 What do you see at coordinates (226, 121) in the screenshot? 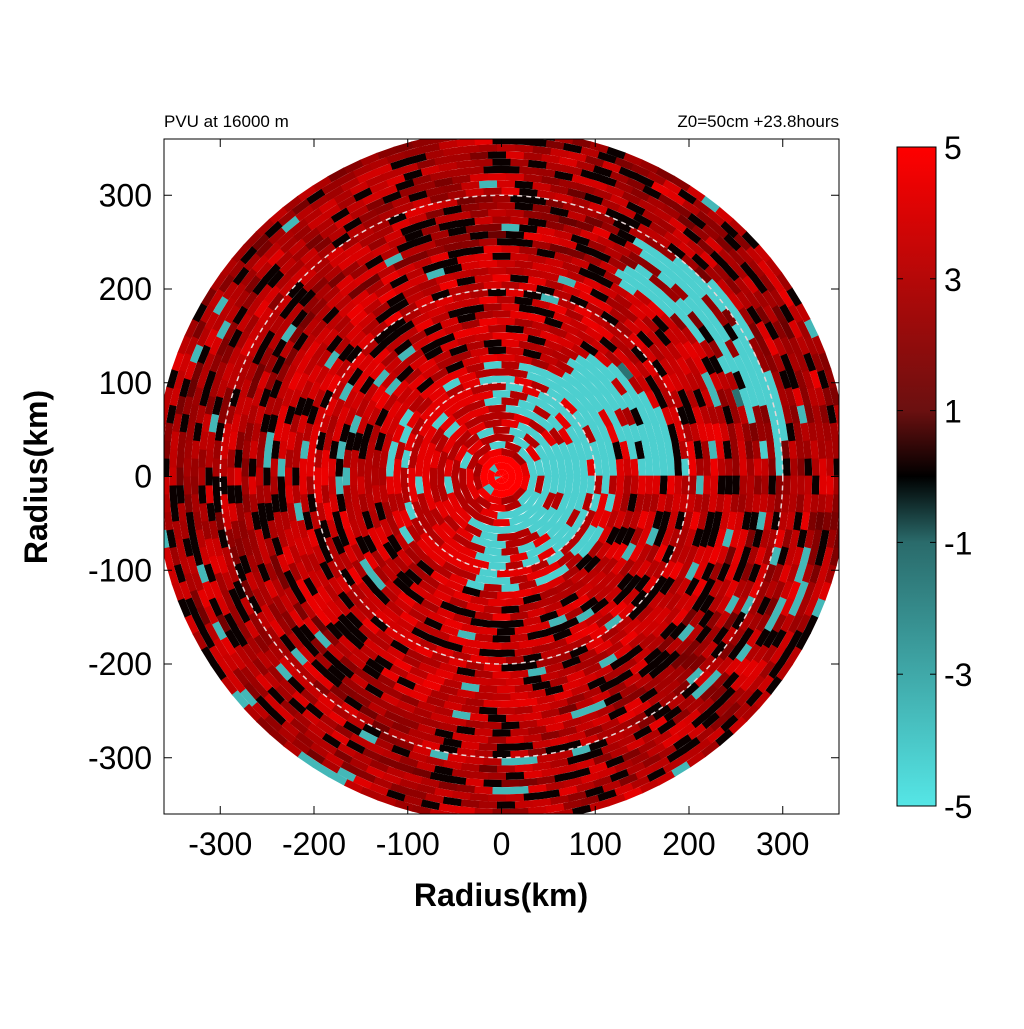
I see `title-left: PVU at 16000 m` at bounding box center [226, 121].